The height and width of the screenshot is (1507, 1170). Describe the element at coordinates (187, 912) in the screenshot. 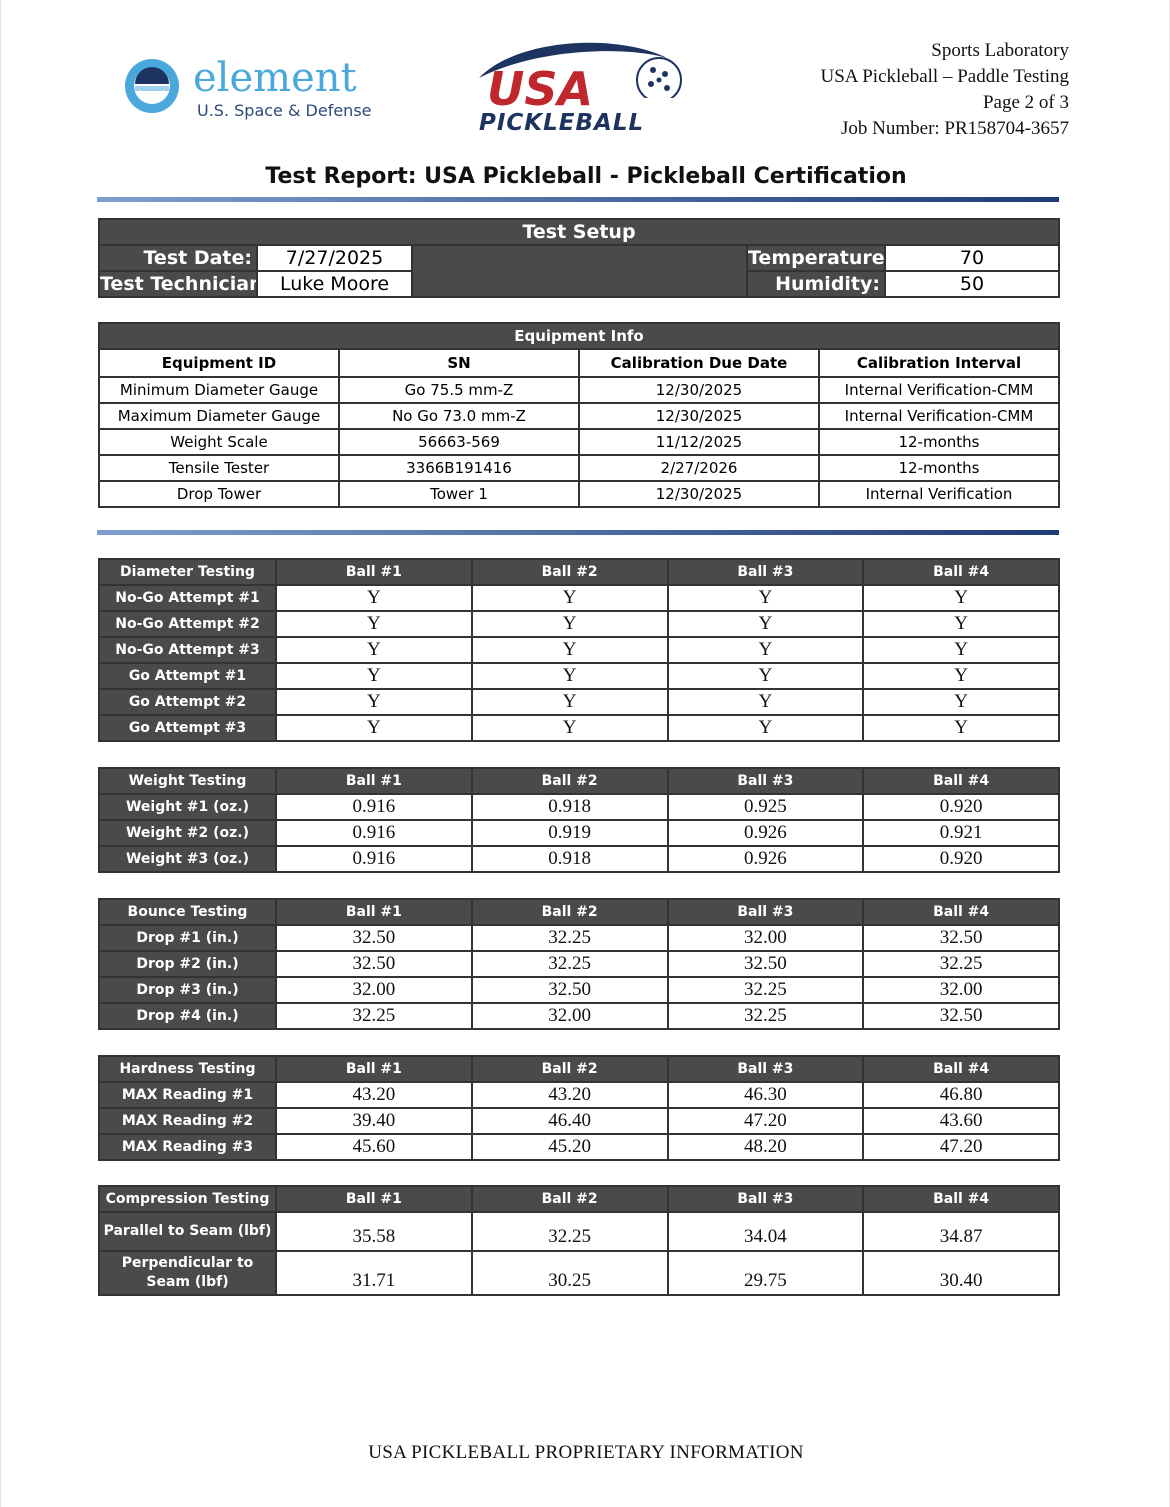

I see `bounce-heading: Bounce Testing` at that location.